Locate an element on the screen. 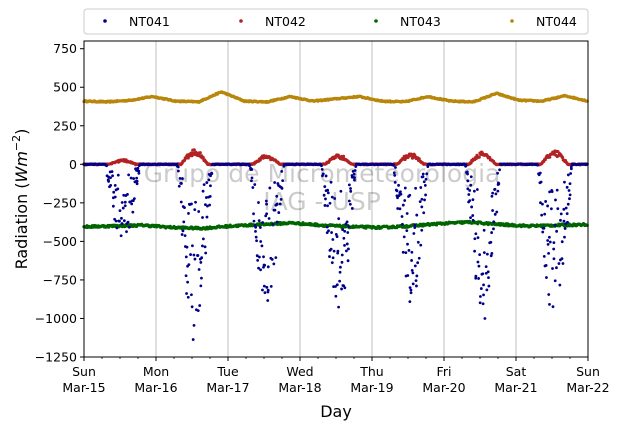 This screenshot has height=431, width=622. legend-box is located at coordinates (336, 21).